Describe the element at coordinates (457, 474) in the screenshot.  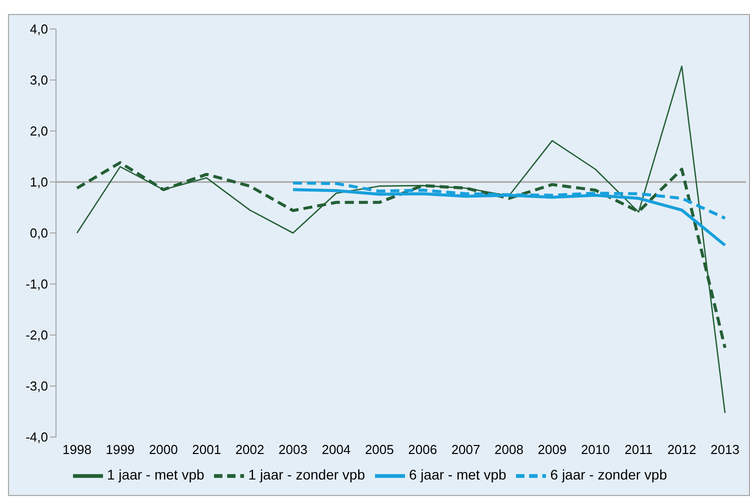
I see `legend-label: 6 jaar - met vpb` at that location.